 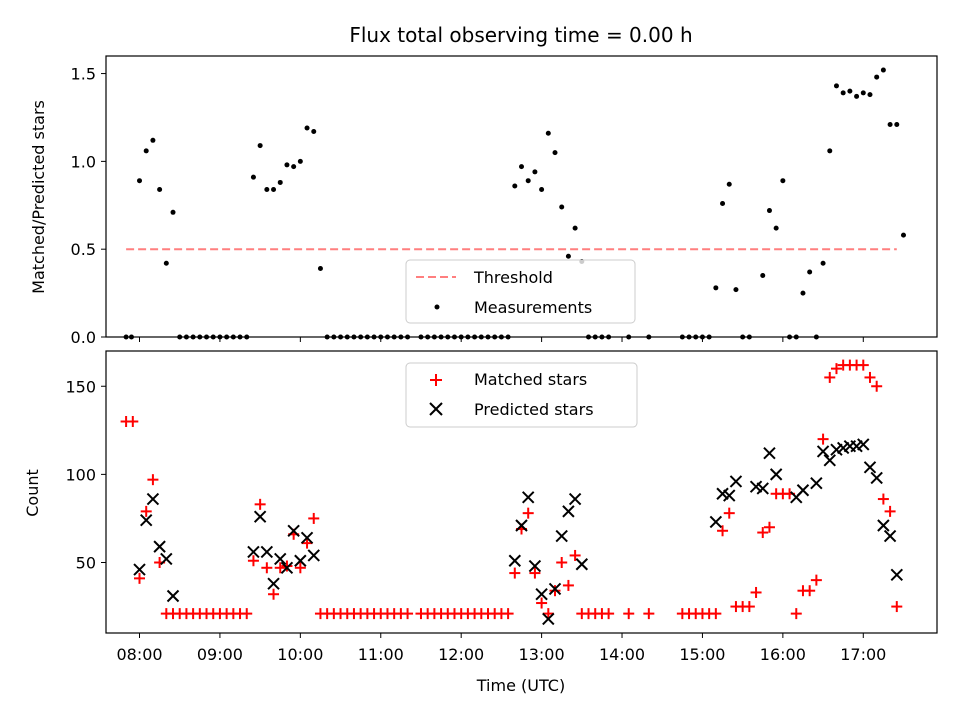 What do you see at coordinates (533, 307) in the screenshot?
I see `measurements-legend-label: Measurements` at bounding box center [533, 307].